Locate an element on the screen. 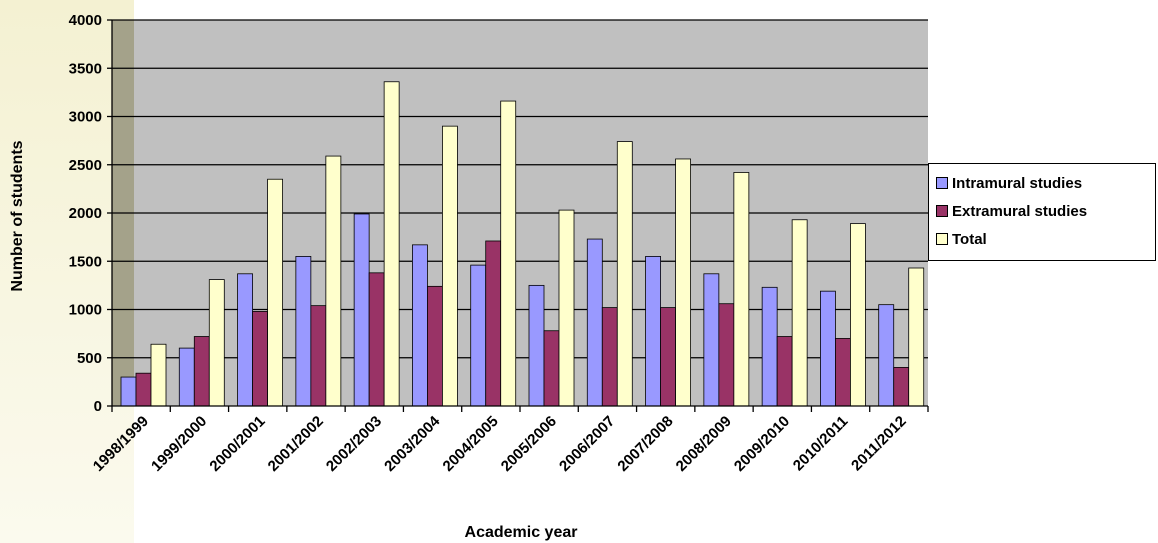  legend-label: Total is located at coordinates (969, 239).